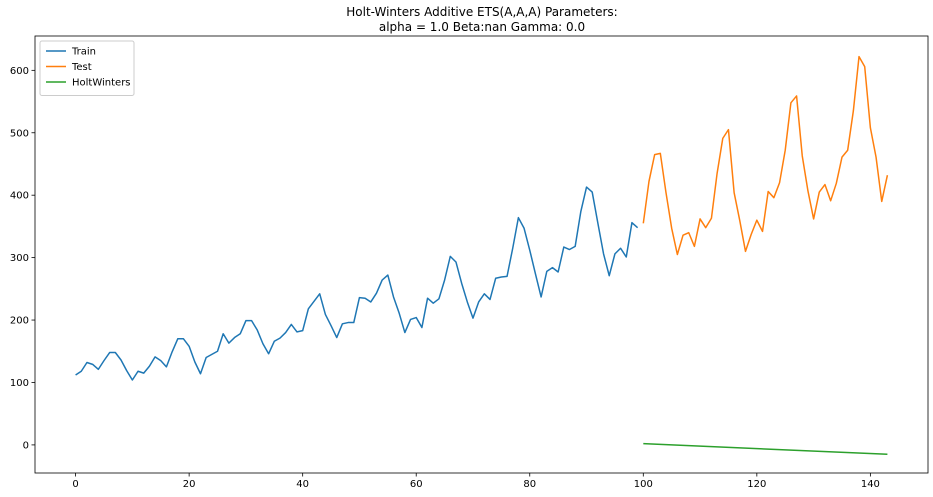 The height and width of the screenshot is (497, 933). What do you see at coordinates (765, 449) in the screenshot?
I see `series-line-holtwinters` at bounding box center [765, 449].